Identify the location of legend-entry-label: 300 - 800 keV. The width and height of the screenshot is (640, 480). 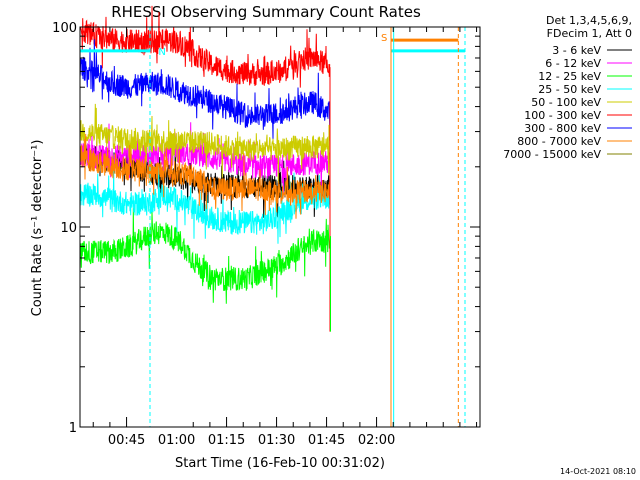
(562, 128).